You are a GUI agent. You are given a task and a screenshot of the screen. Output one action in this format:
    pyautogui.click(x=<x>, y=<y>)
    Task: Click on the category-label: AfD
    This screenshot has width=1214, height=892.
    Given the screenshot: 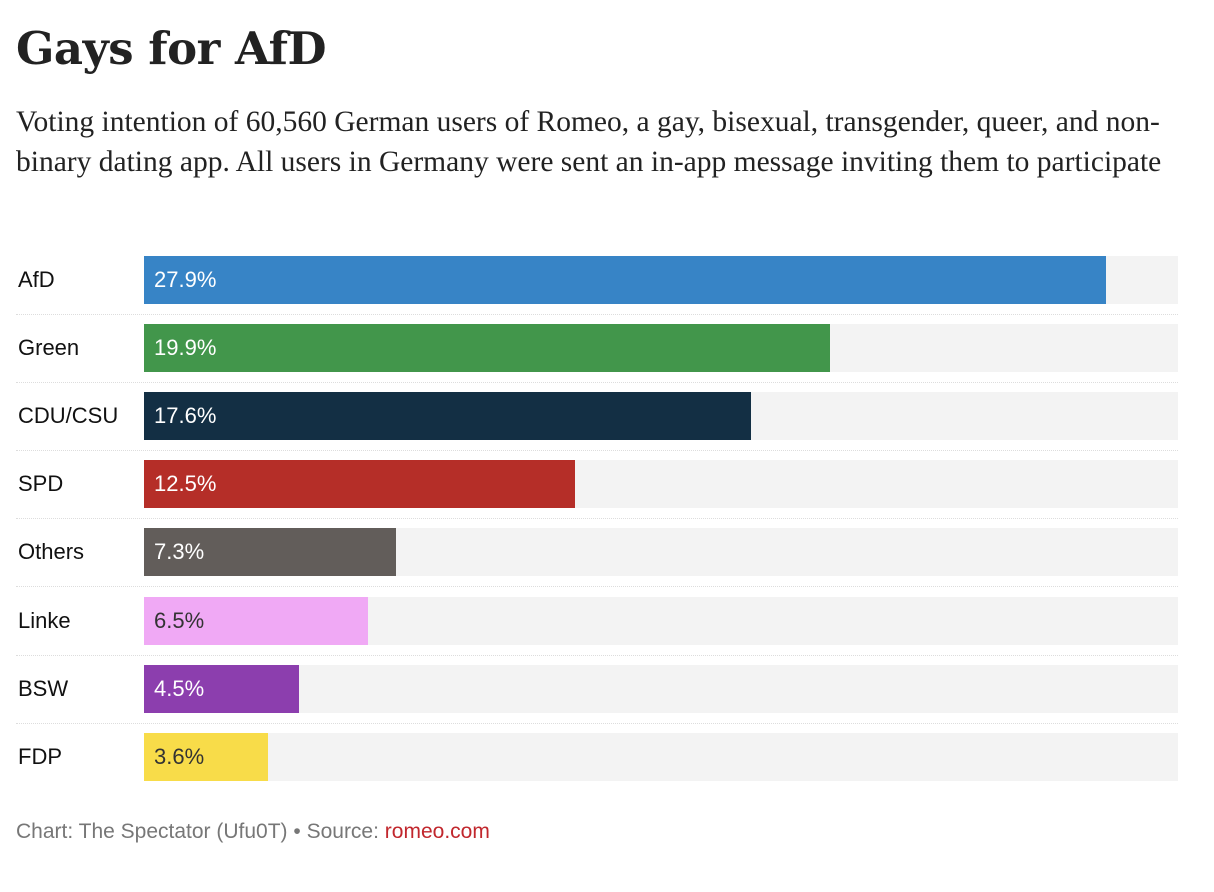 What is the action you would take?
    pyautogui.click(x=36, y=279)
    